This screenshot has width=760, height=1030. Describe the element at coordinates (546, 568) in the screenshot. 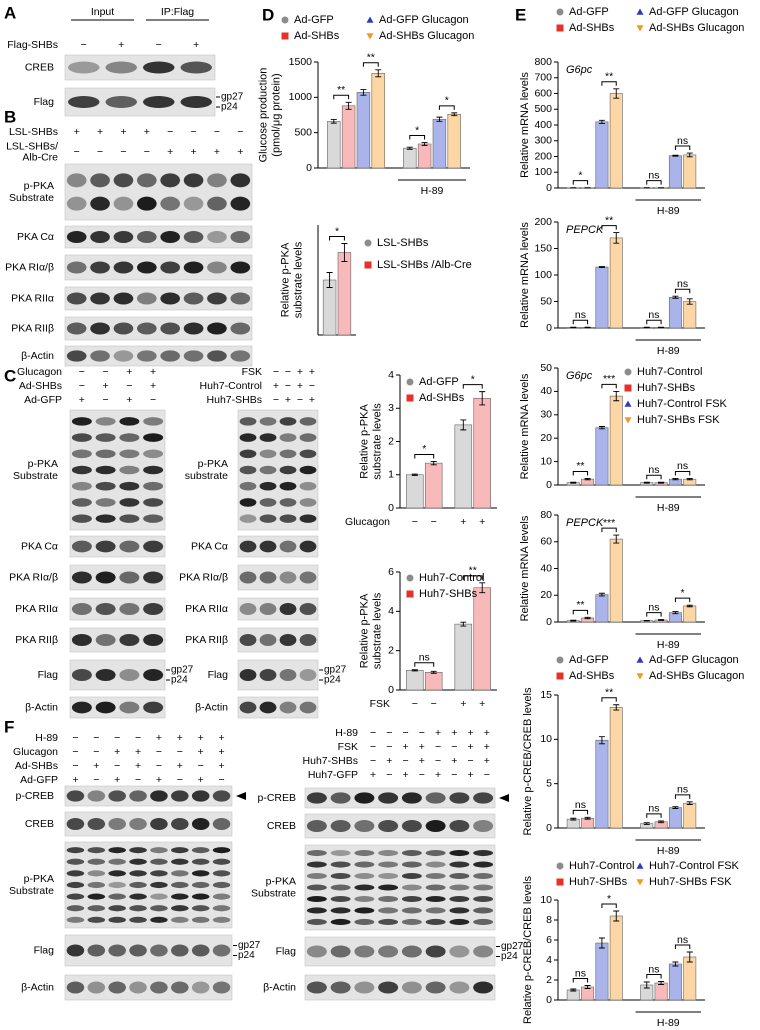

I see `y-tick-label: 40` at that location.